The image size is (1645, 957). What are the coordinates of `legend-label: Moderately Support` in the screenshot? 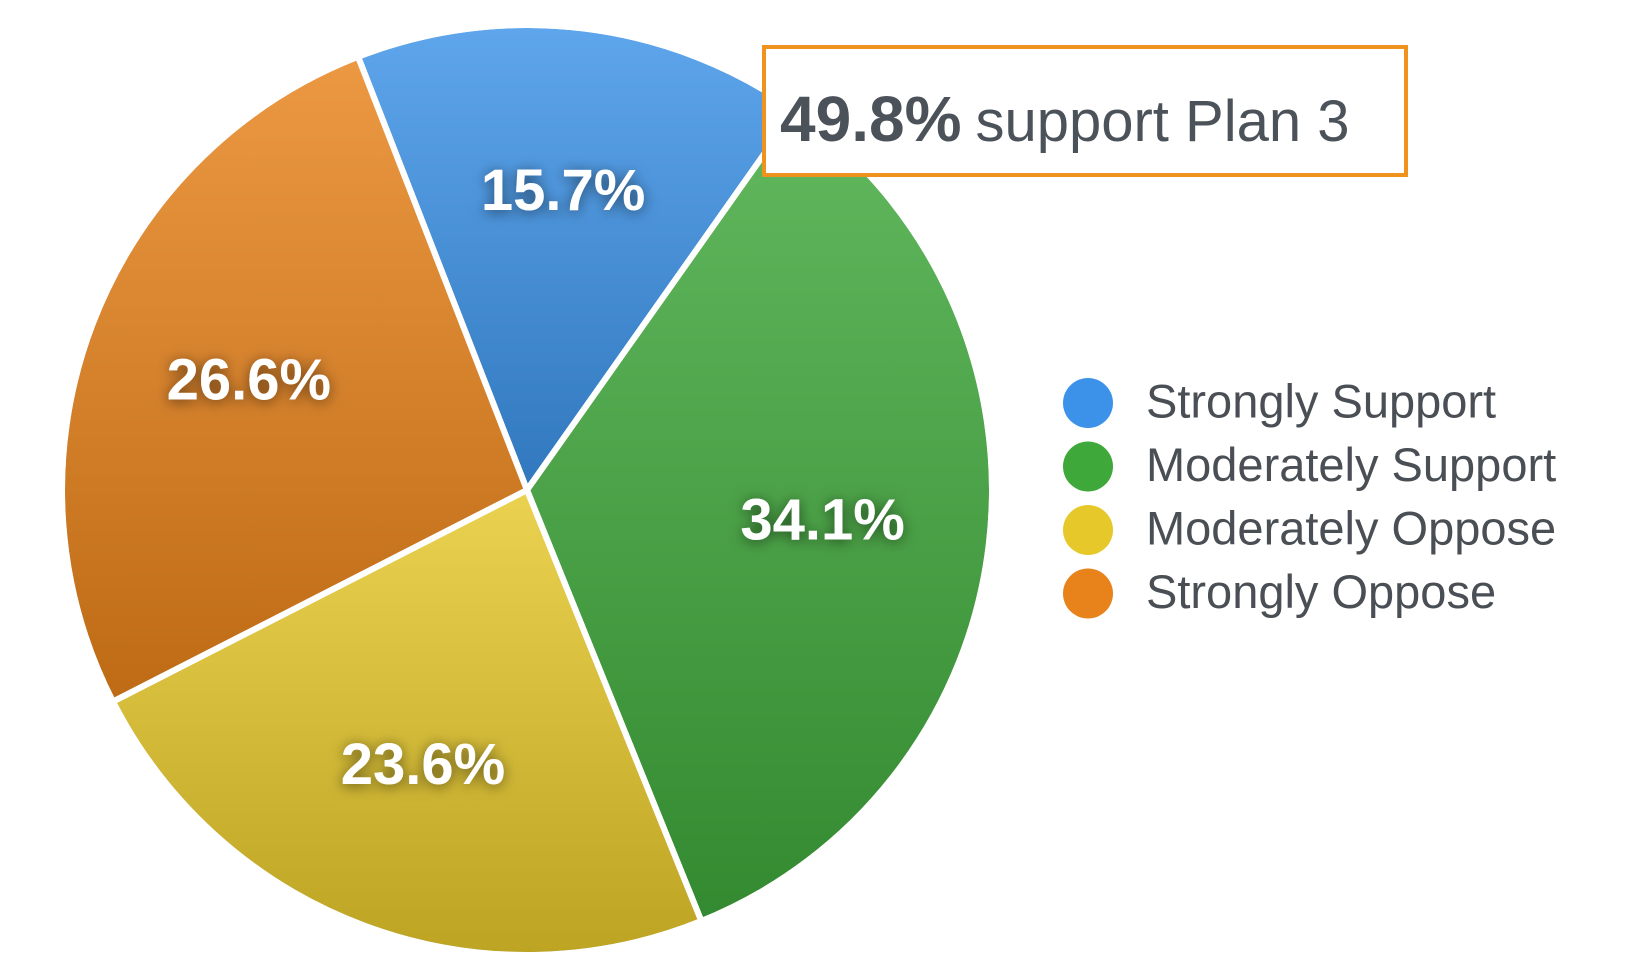 It's located at (1351, 464).